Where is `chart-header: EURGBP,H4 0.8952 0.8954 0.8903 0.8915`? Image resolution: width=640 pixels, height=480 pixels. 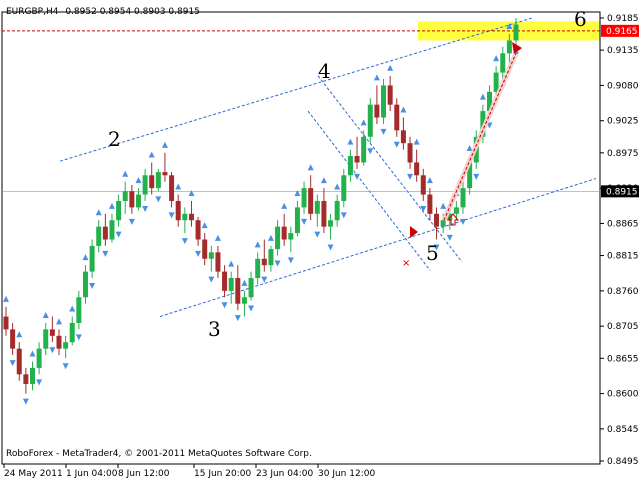 chart-header: EURGBP,H4 0.8952 0.8954 0.8903 0.8915 is located at coordinates (103, 12).